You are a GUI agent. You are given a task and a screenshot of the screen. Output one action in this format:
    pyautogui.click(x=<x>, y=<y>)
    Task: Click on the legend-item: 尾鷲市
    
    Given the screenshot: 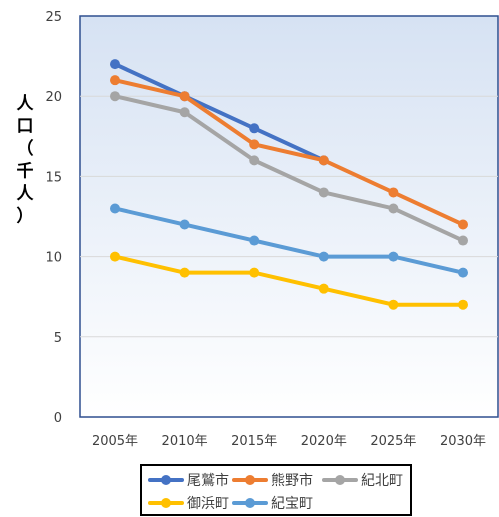 What is the action you would take?
    pyautogui.click(x=188, y=480)
    